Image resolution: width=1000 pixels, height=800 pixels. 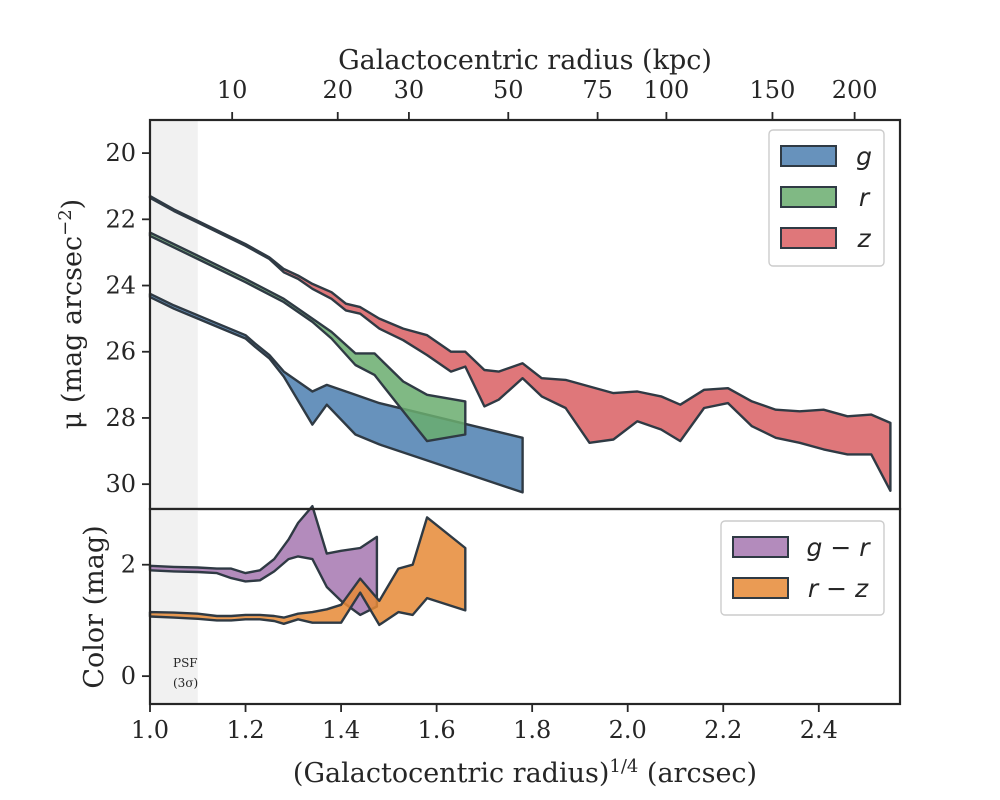 What do you see at coordinates (174, 606) in the screenshot?
I see `psf-region-shade-bottom` at bounding box center [174, 606].